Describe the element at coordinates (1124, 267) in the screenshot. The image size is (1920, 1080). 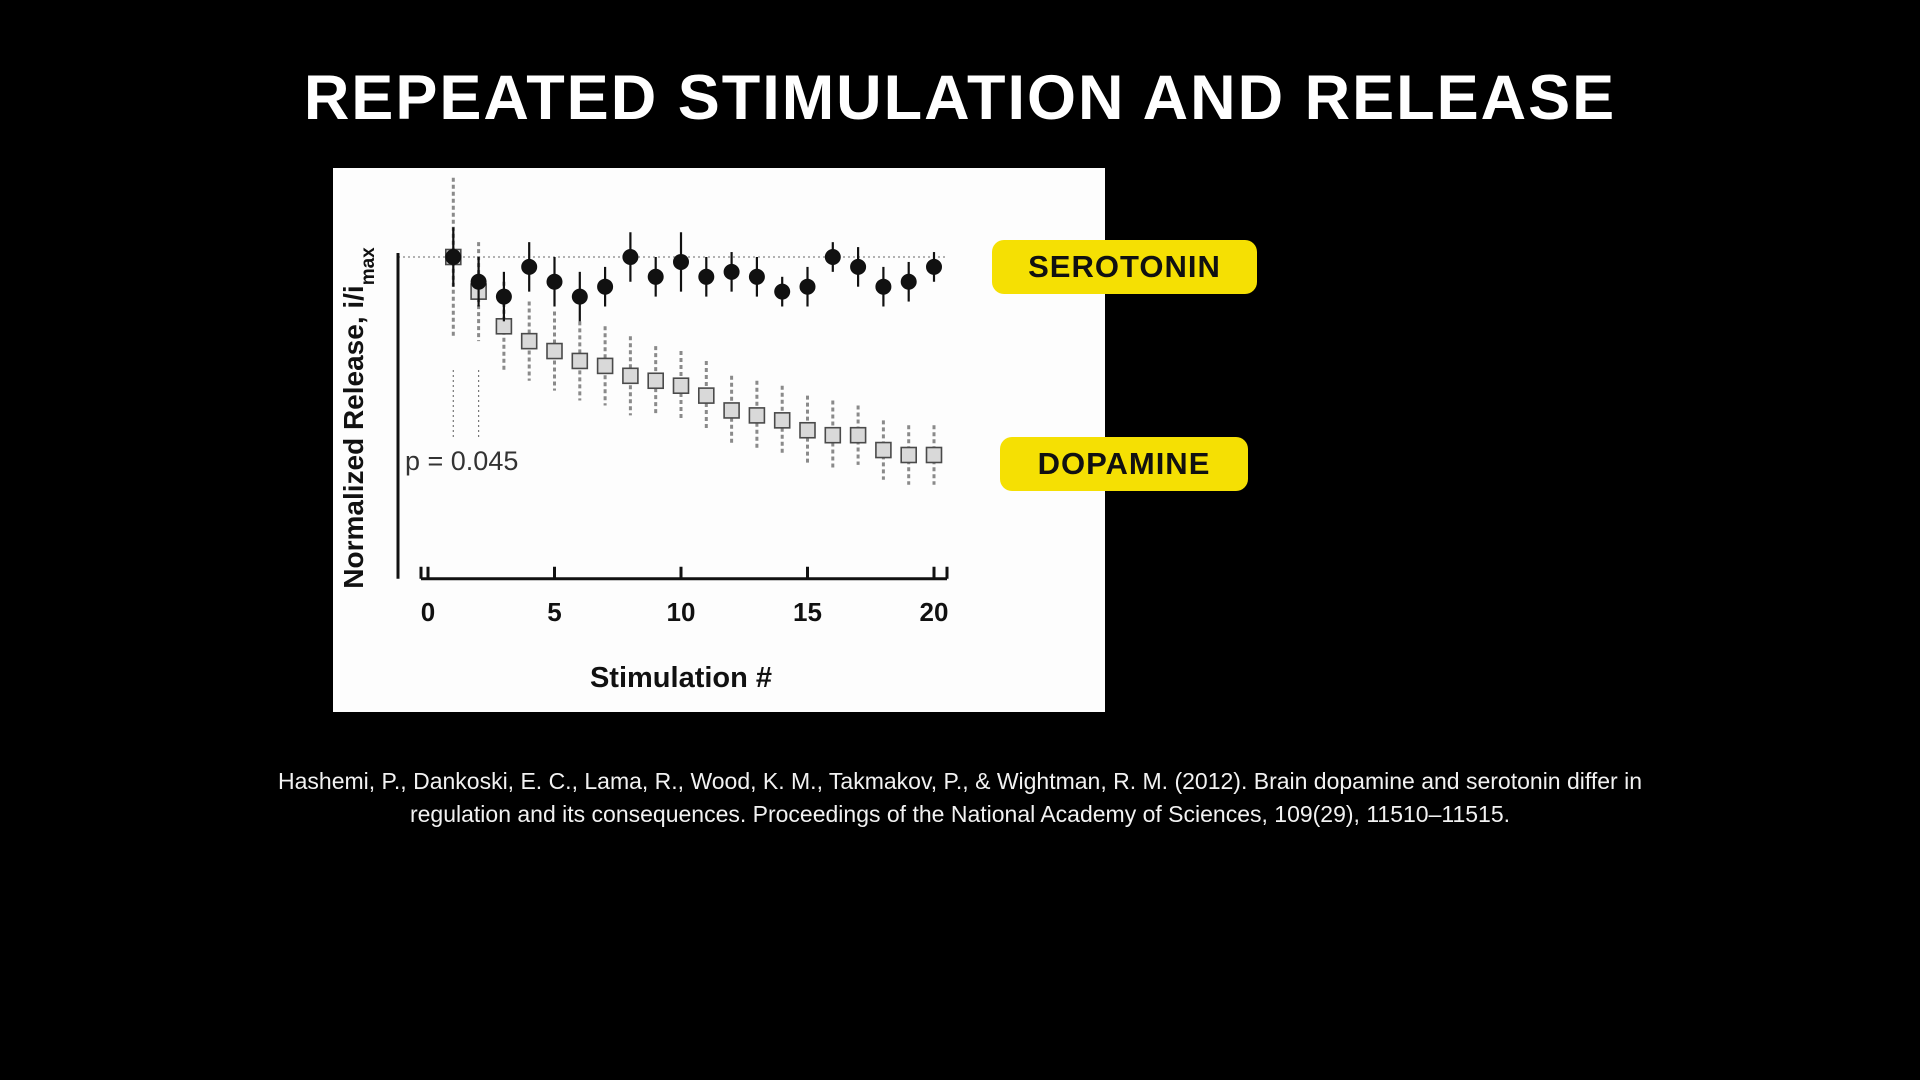
I see `serotonin-label: SEROTONIN` at that location.